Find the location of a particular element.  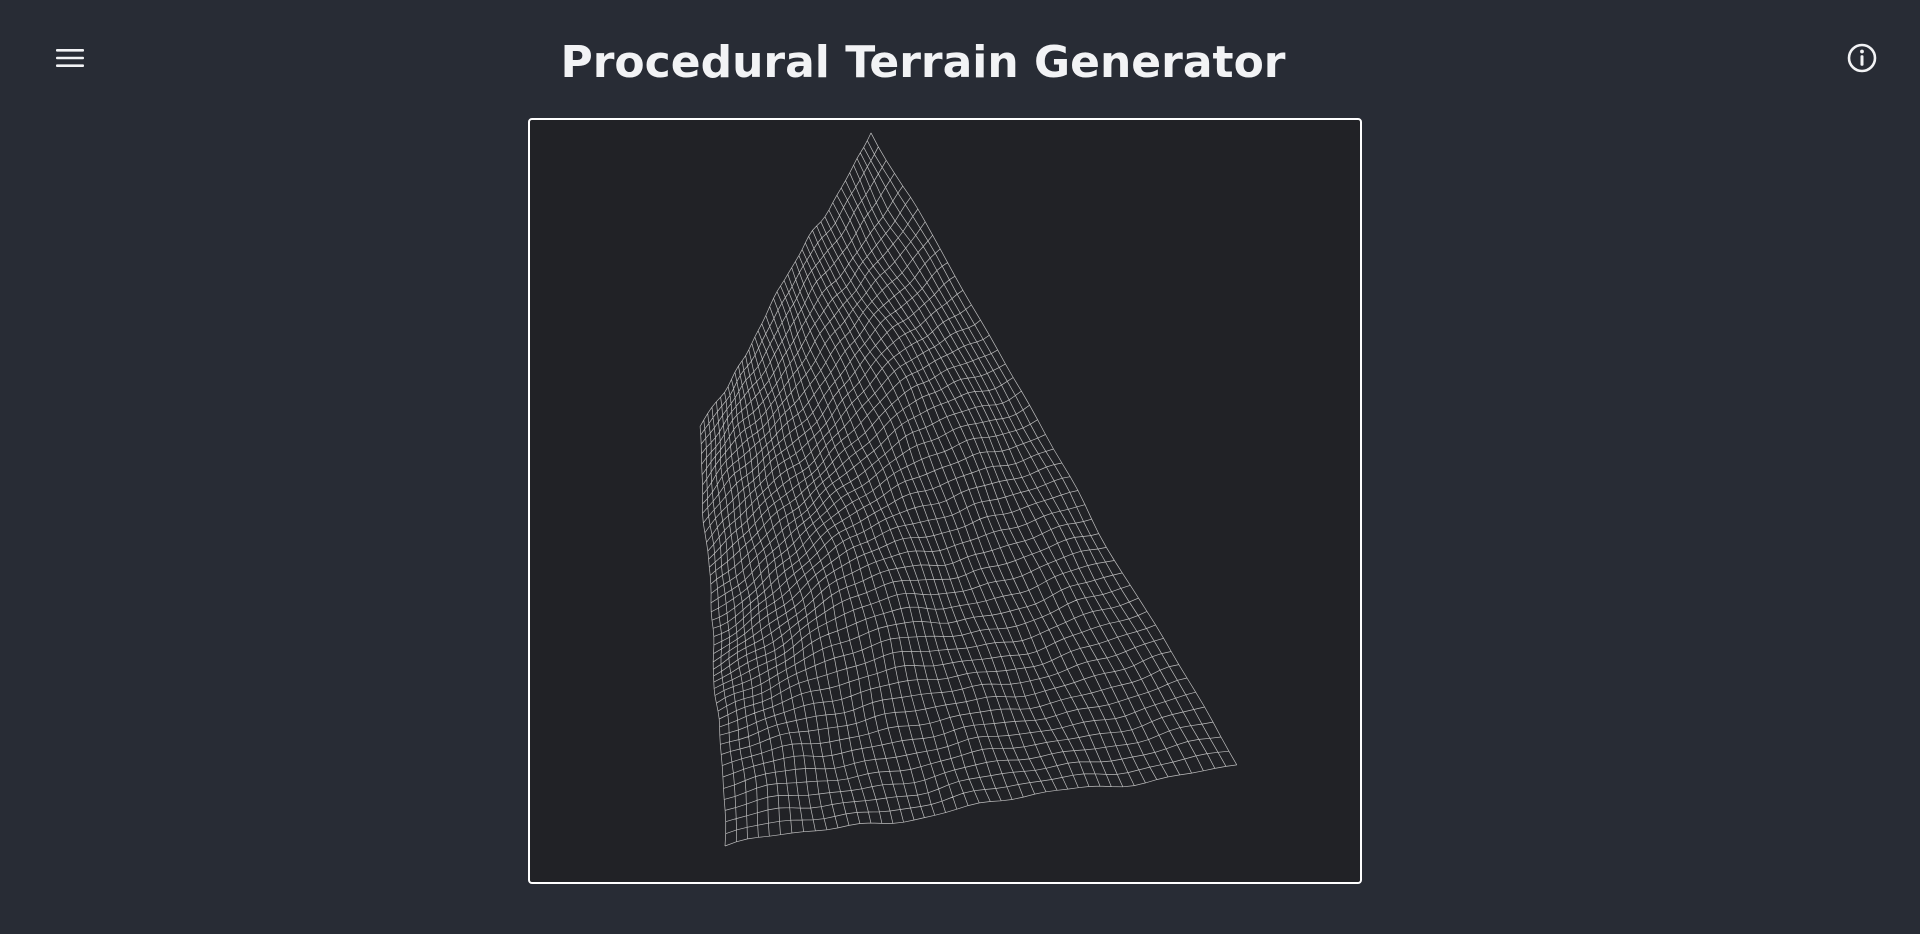

info-circle-icon is located at coordinates (1862, 60).